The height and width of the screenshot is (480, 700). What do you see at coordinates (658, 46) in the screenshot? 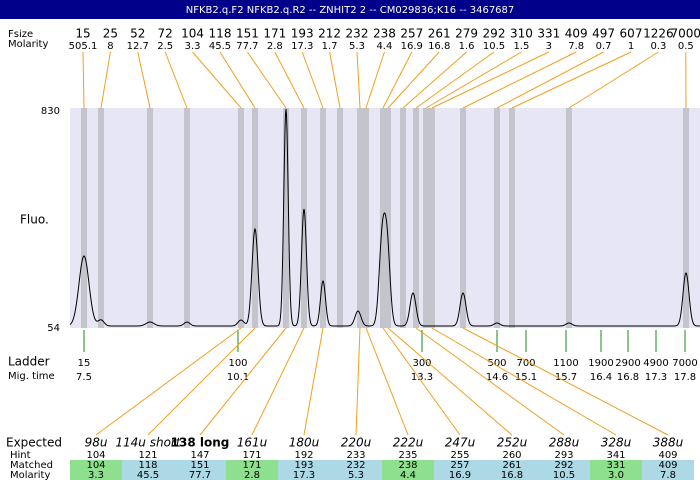
I see `peak-molarity: 0.3` at bounding box center [658, 46].